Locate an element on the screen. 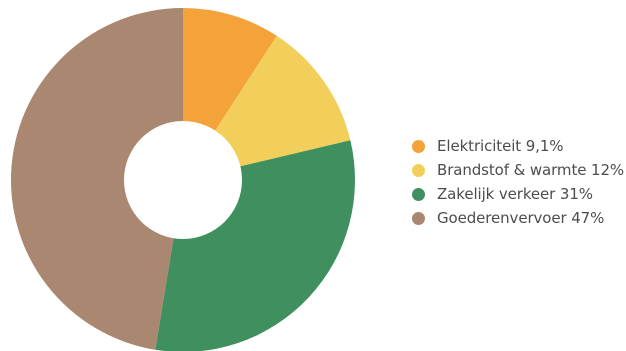 This screenshot has width=626, height=351. donut-hole is located at coordinates (183, 180).